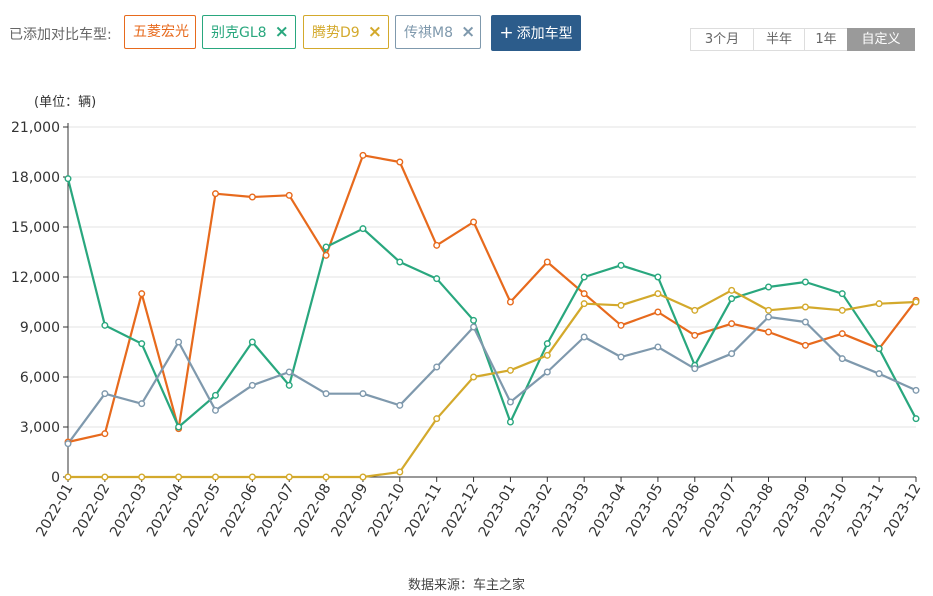 The height and width of the screenshot is (596, 933). I want to click on model-tag-trumpchi-m8: 传祺M8 ×, so click(438, 32).